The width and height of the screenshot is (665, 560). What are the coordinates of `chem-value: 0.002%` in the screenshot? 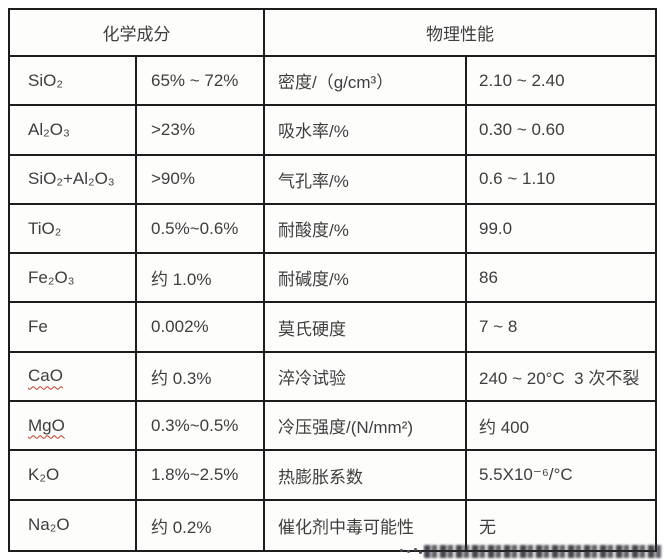 It's located at (180, 327).